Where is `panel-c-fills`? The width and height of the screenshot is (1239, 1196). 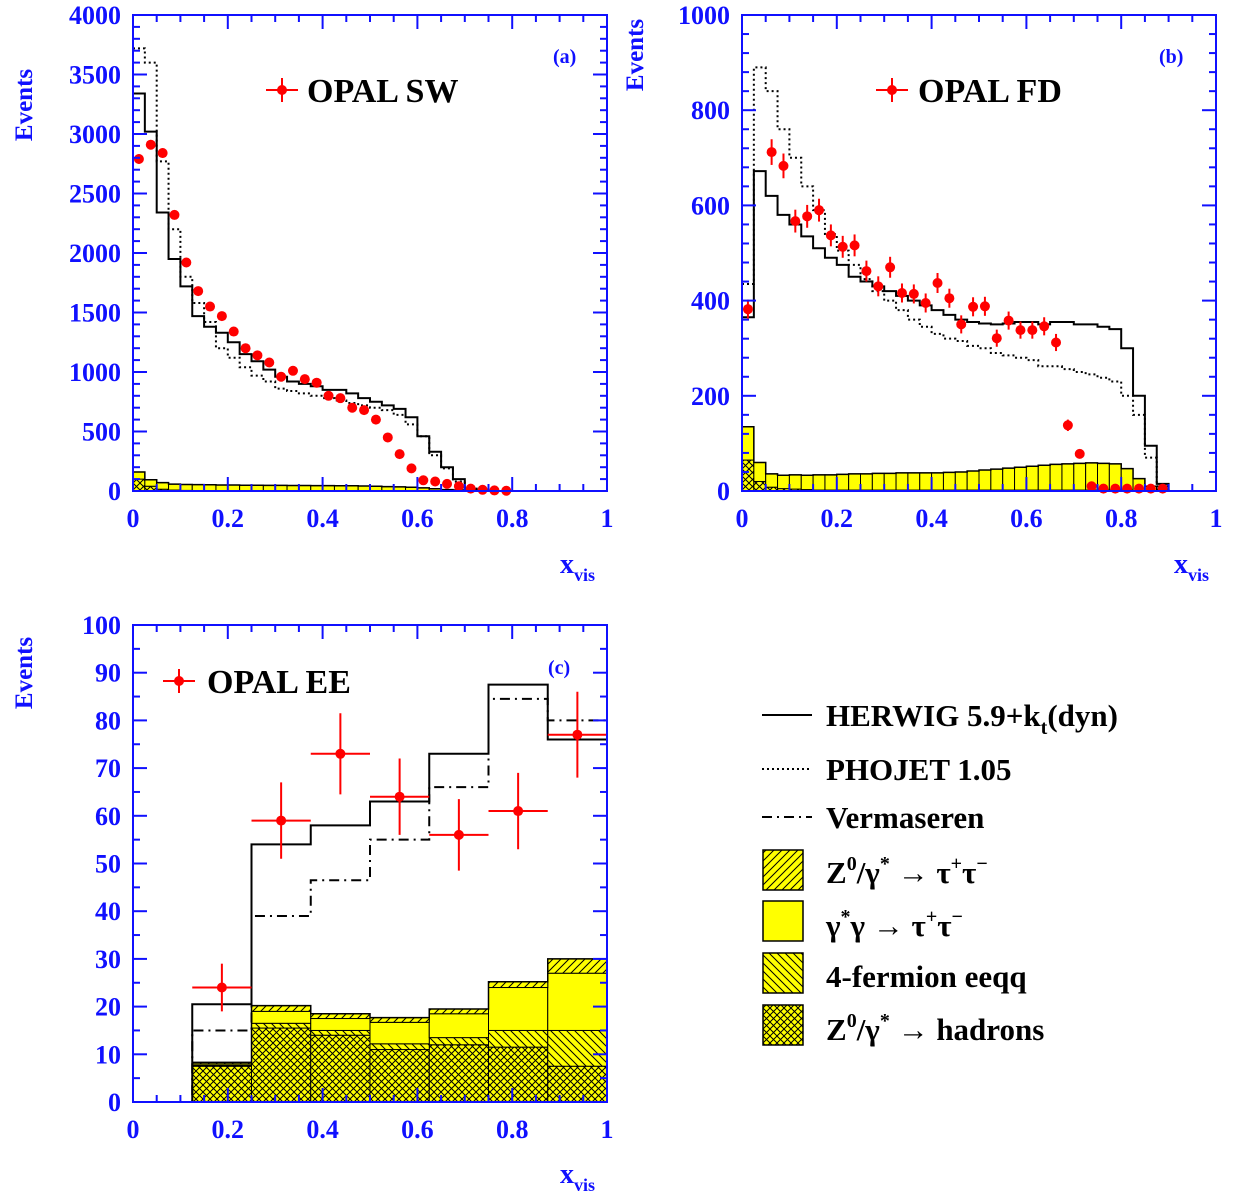
panel-c-fills is located at coordinates (370, 1030).